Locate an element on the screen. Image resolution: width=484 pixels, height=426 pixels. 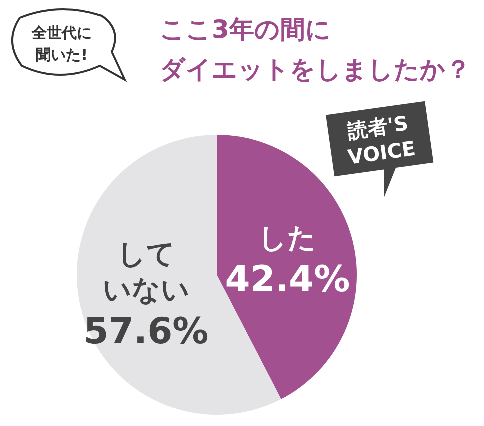
text: 全世代に聞いた! is located at coordinates (61, 44).